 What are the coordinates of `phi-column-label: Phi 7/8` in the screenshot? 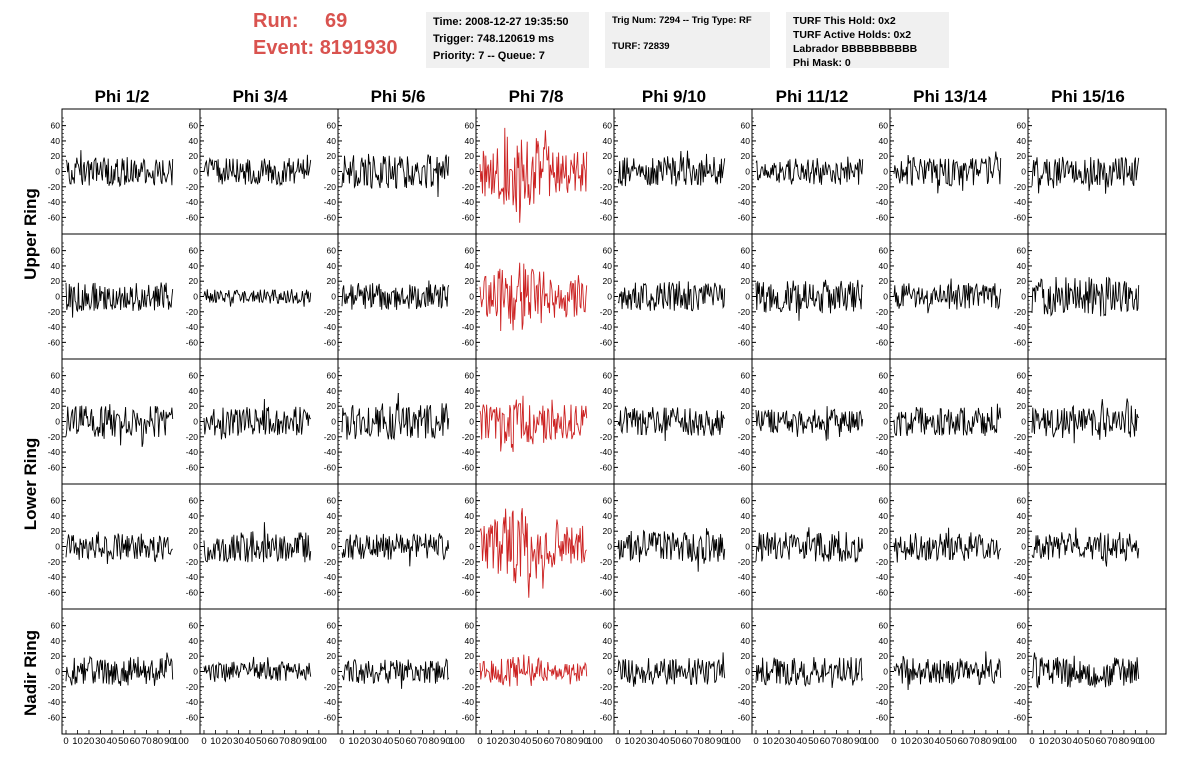 It's located at (536, 96).